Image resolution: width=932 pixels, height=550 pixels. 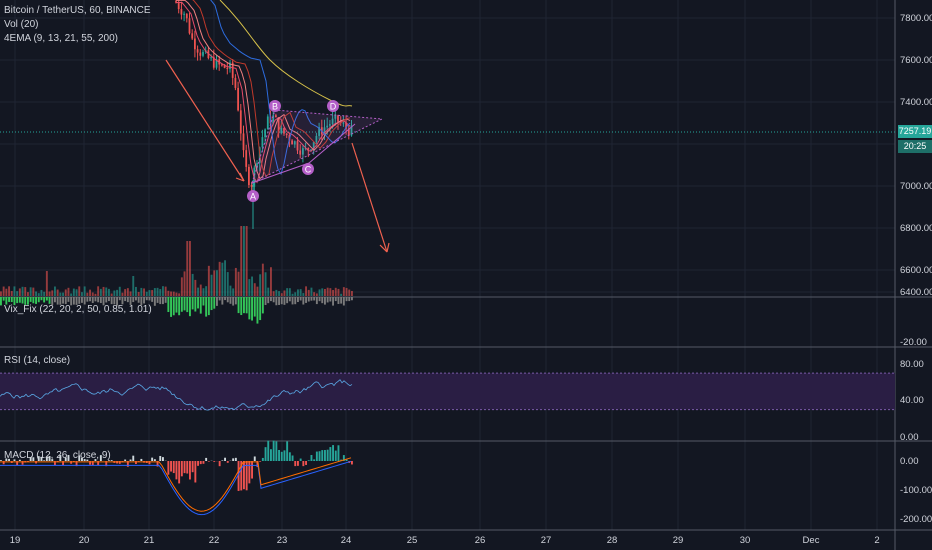 I want to click on rsi-line, so click(x=176, y=395).